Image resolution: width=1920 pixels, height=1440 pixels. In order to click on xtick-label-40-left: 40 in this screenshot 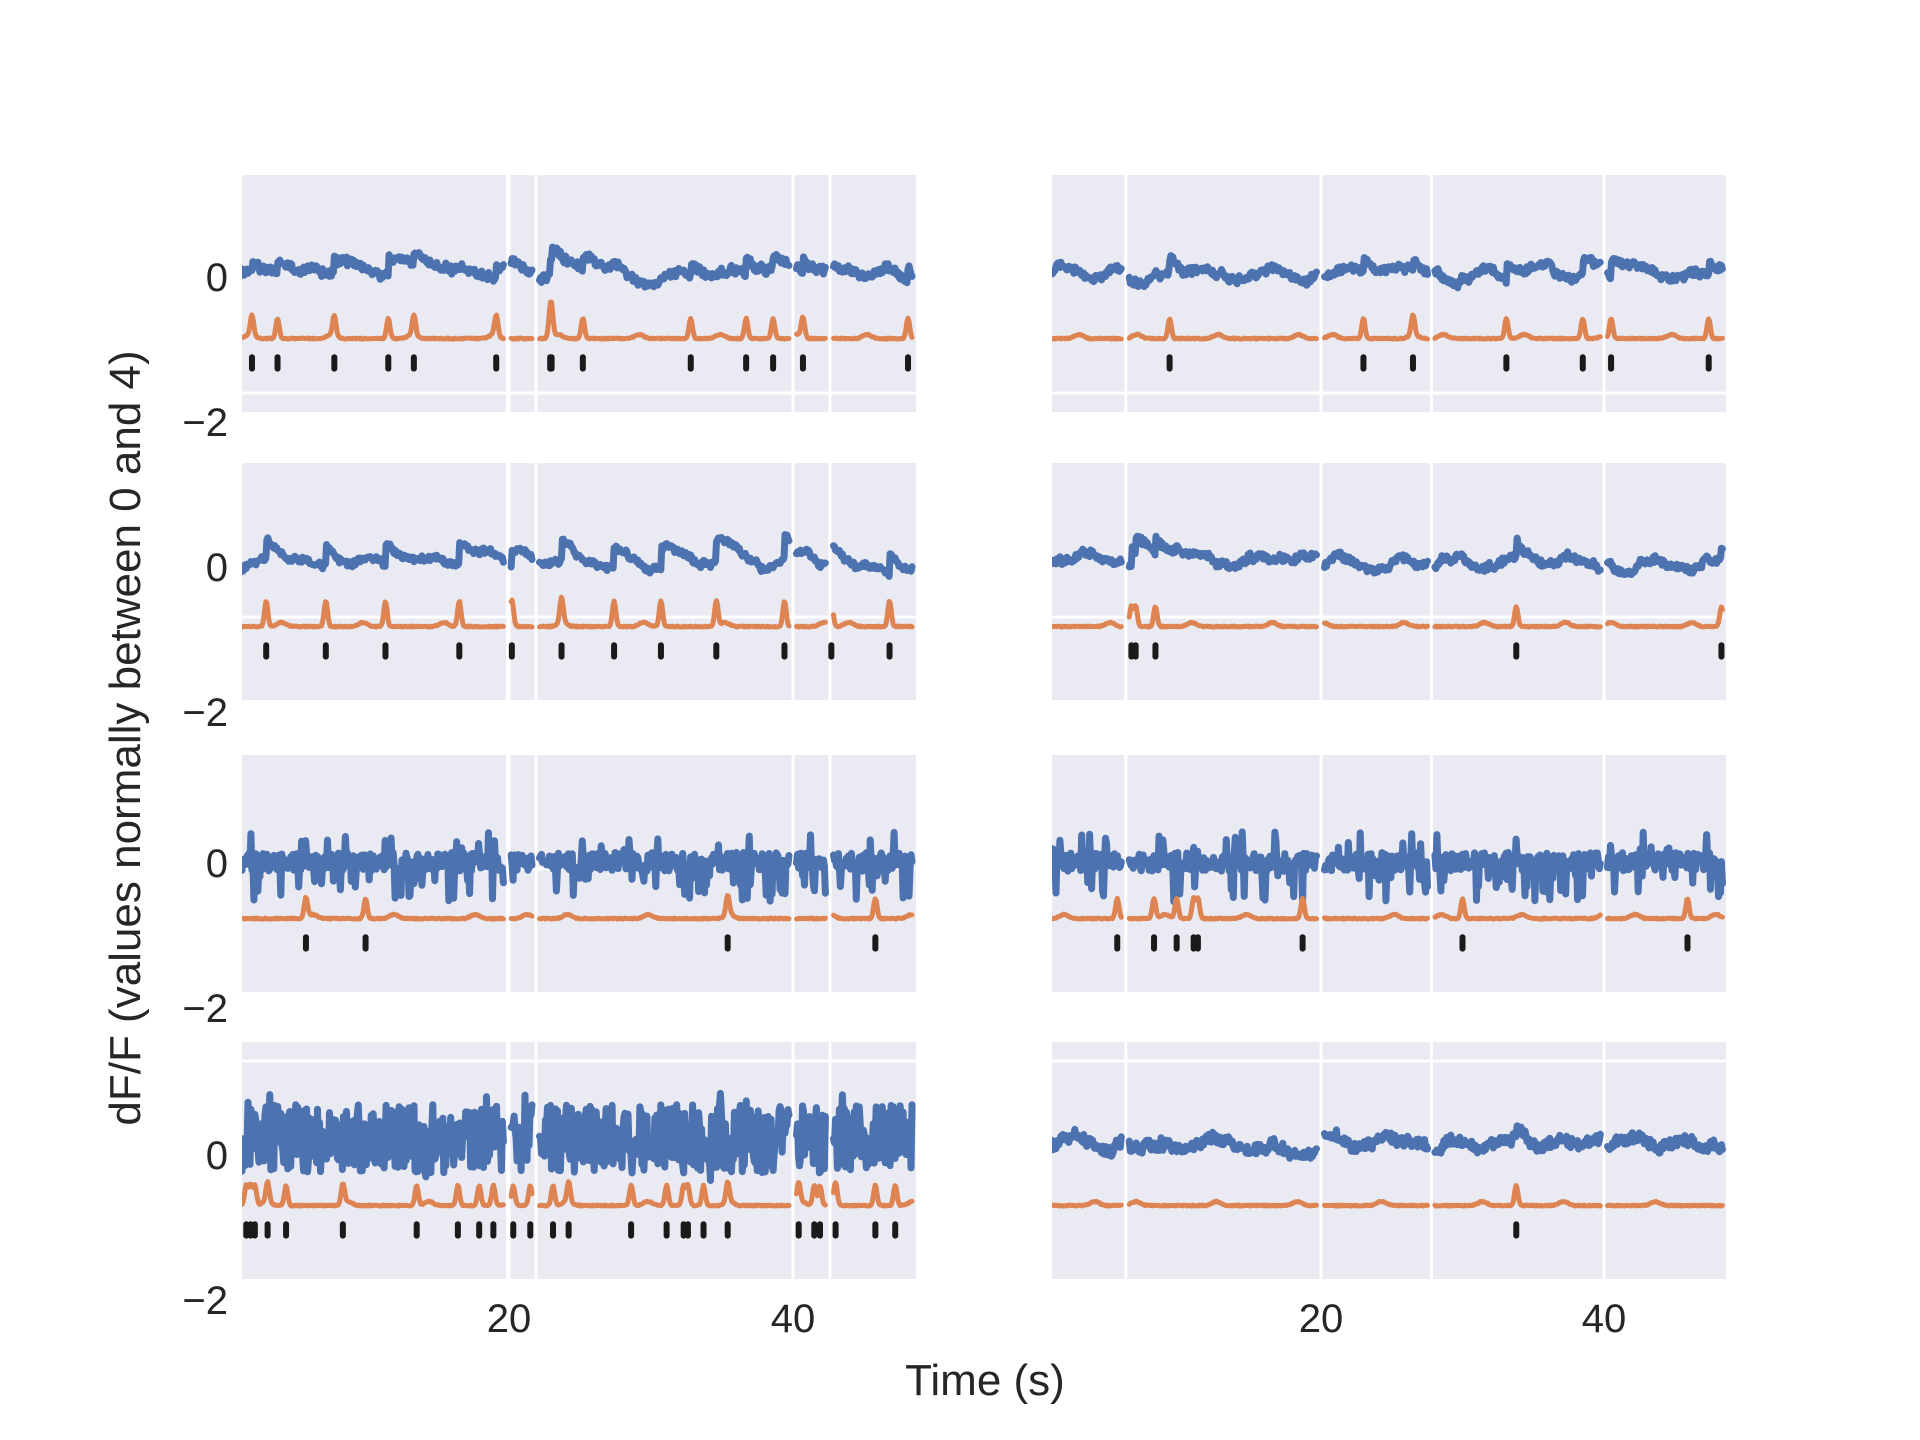, I will do `click(793, 1319)`.